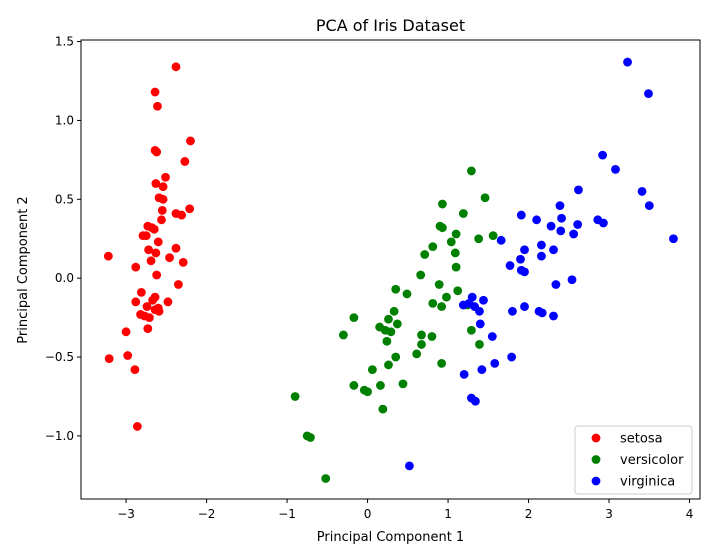  Describe the element at coordinates (647, 482) in the screenshot. I see `legend-label-virginica: virginica` at that location.